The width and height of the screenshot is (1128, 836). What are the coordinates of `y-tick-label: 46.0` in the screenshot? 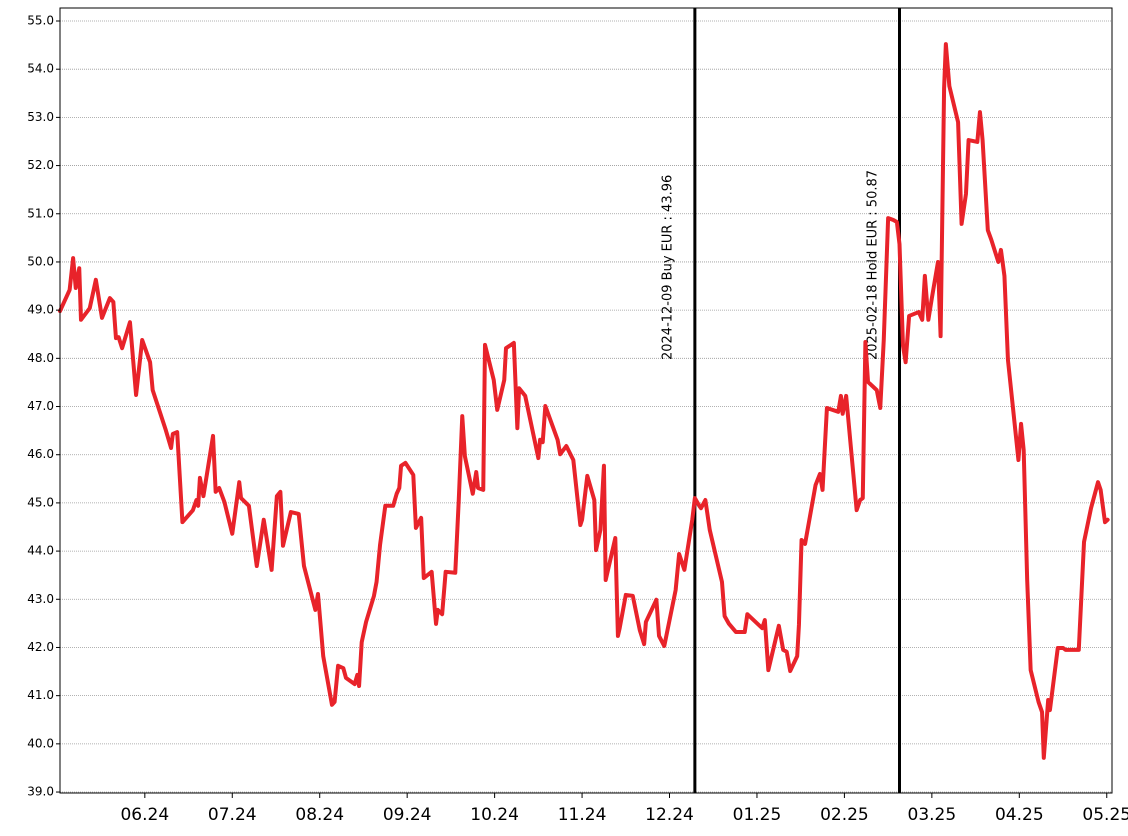 It's located at (40, 454).